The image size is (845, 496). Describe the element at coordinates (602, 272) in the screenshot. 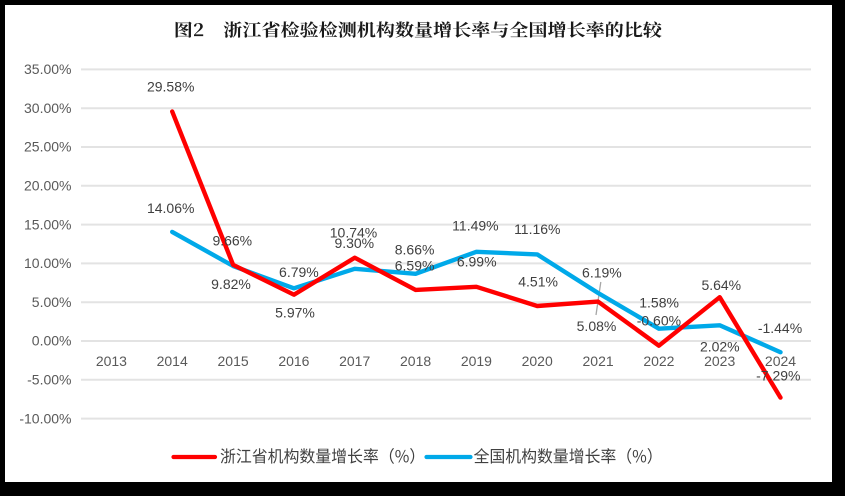

I see `svg-text: 6.19%` at that location.